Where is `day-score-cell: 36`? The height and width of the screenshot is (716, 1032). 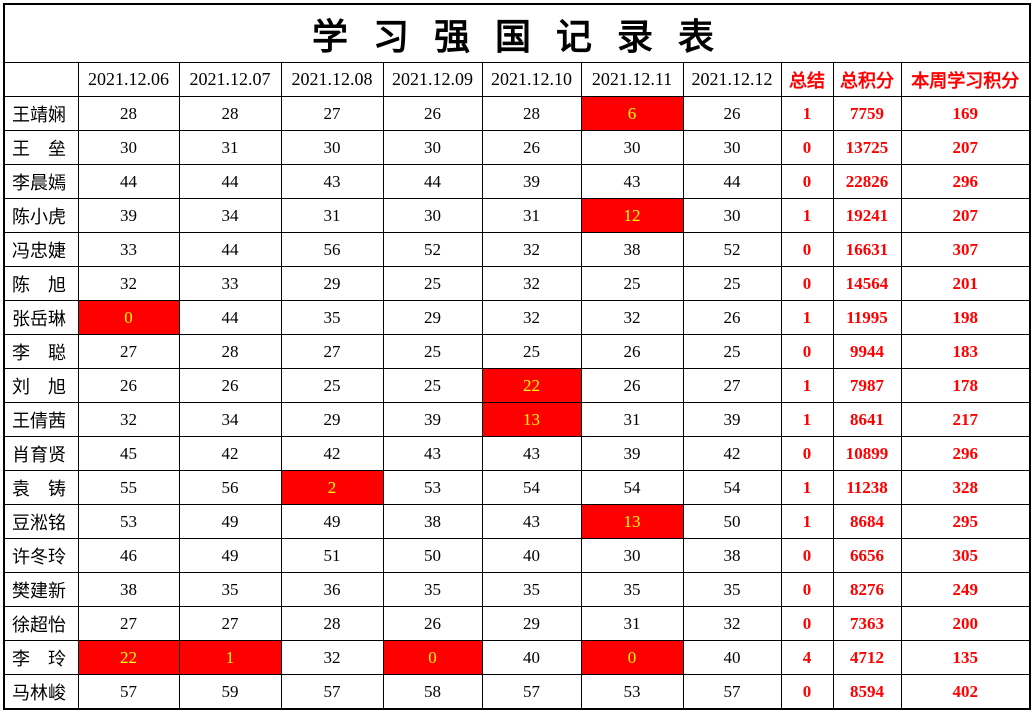 day-score-cell: 36 is located at coordinates (332, 590).